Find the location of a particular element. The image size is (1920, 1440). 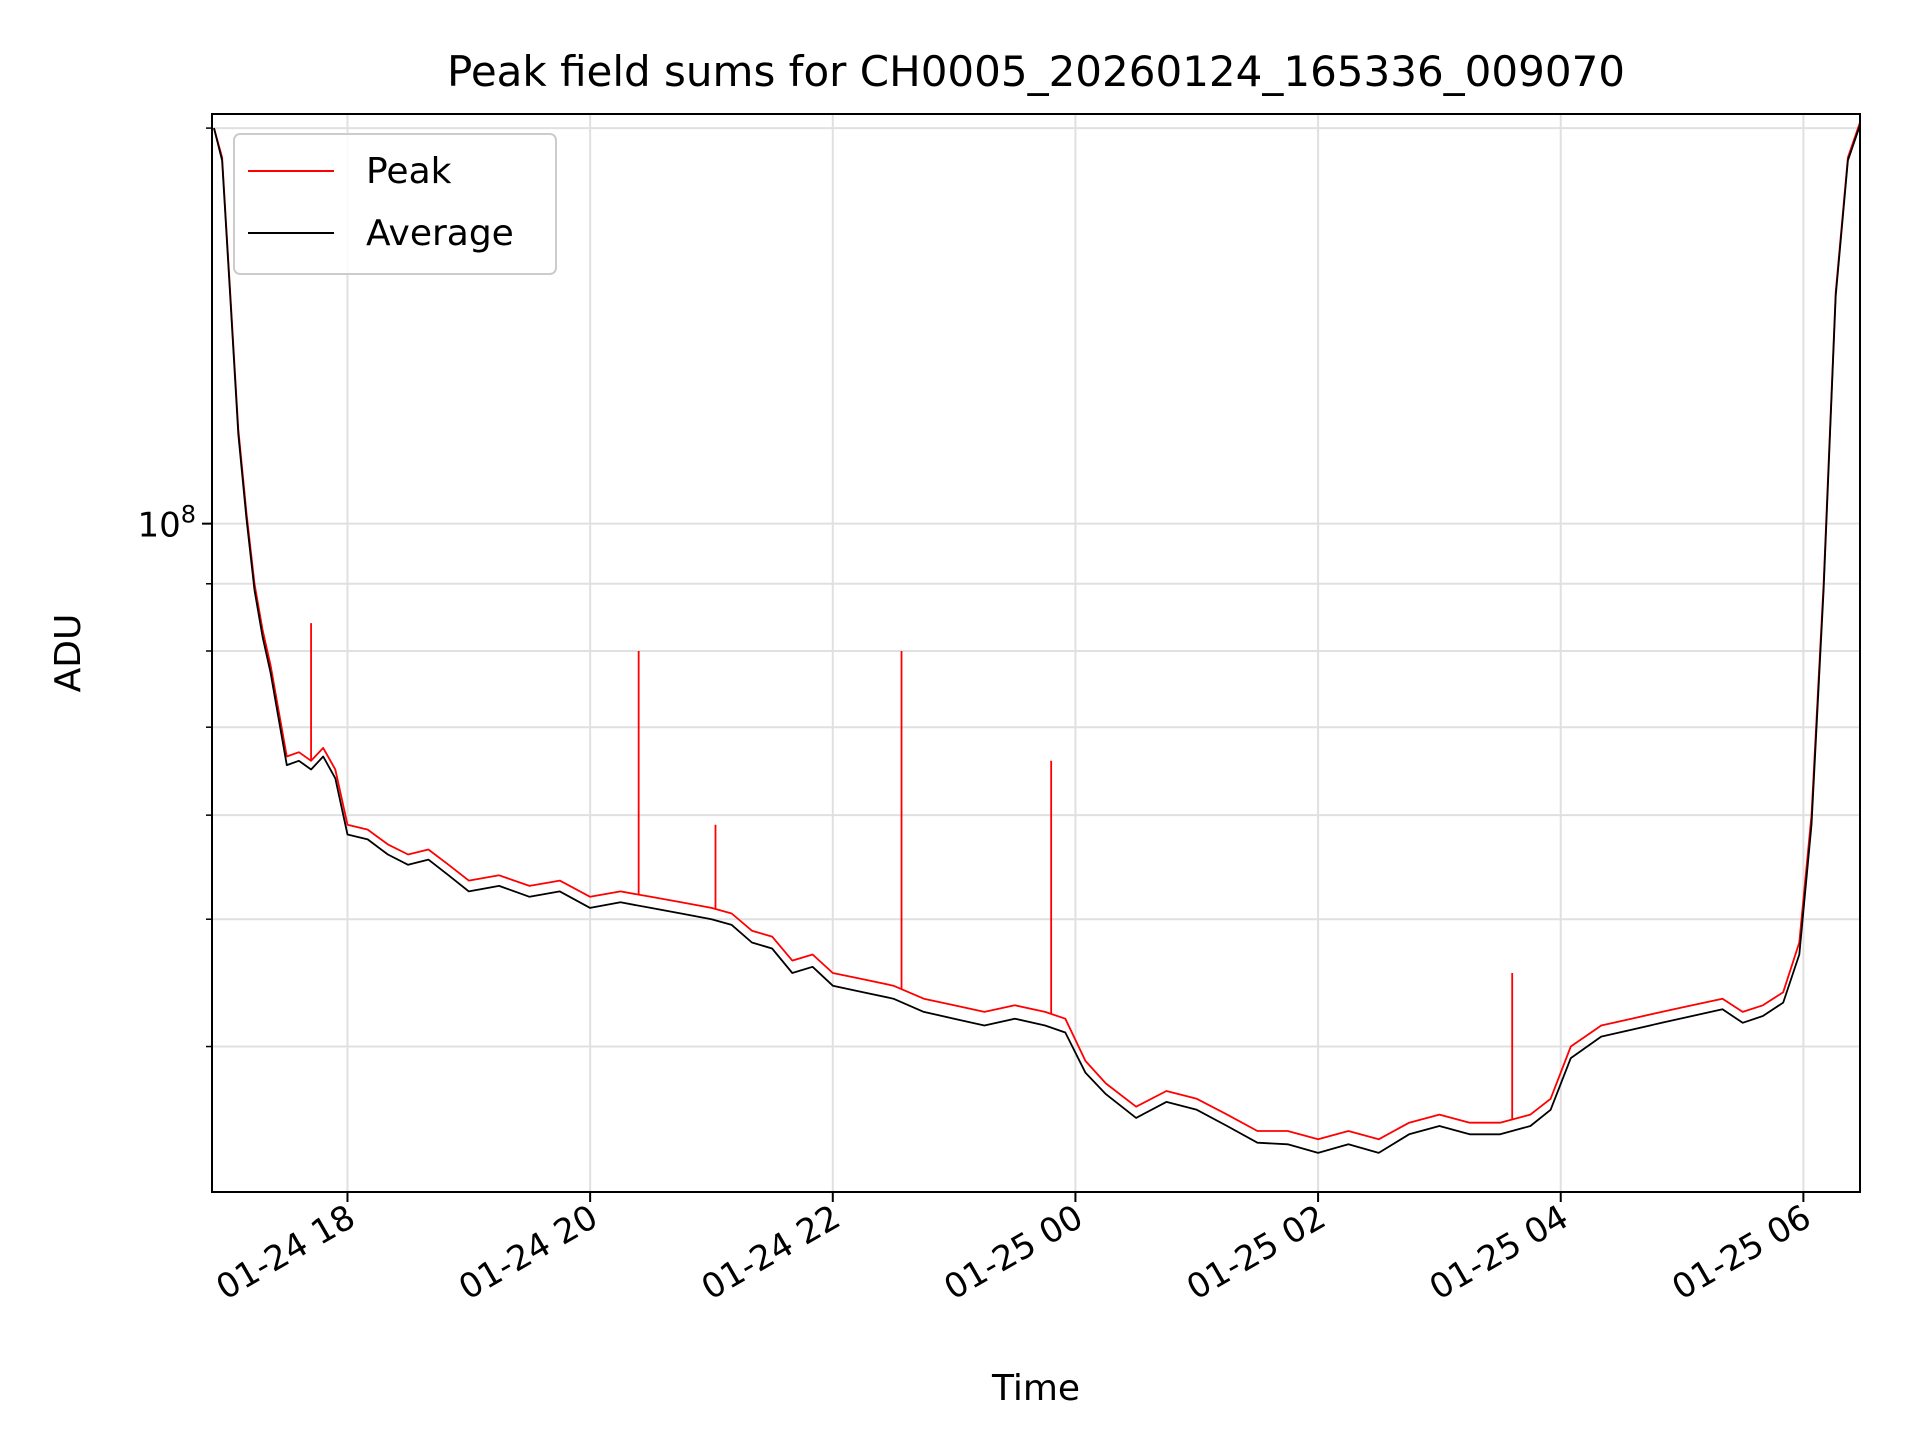

y-tick-label: 108 is located at coordinates (166, 523).